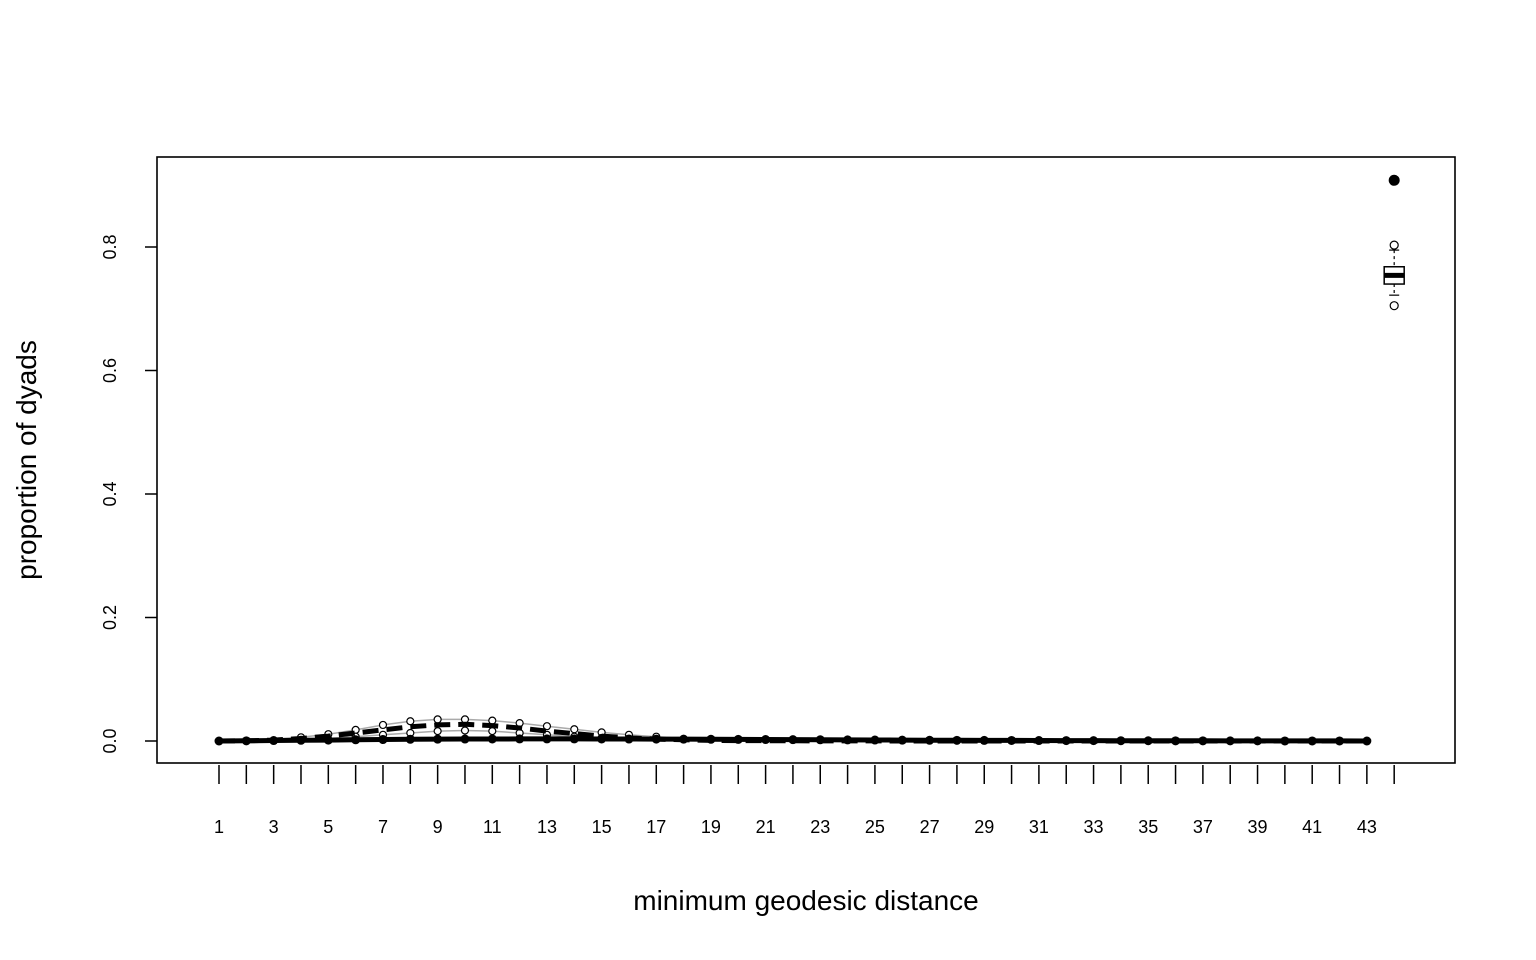  I want to click on x-tick-label: 43, so click(1367, 827).